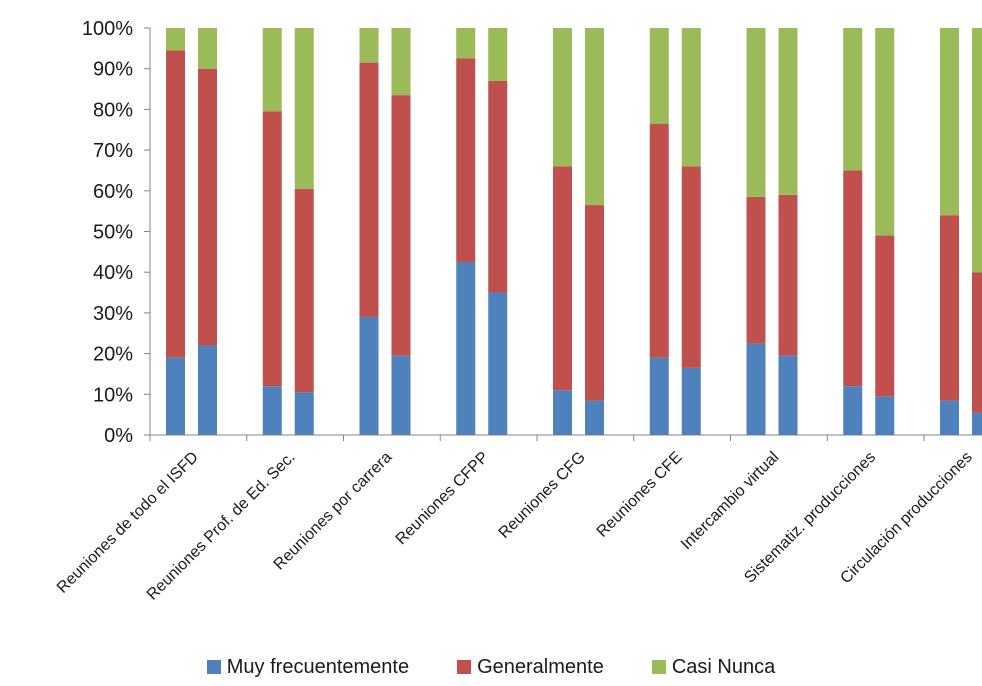  What do you see at coordinates (464, 667) in the screenshot?
I see `legend-swatch-generalmente` at bounding box center [464, 667].